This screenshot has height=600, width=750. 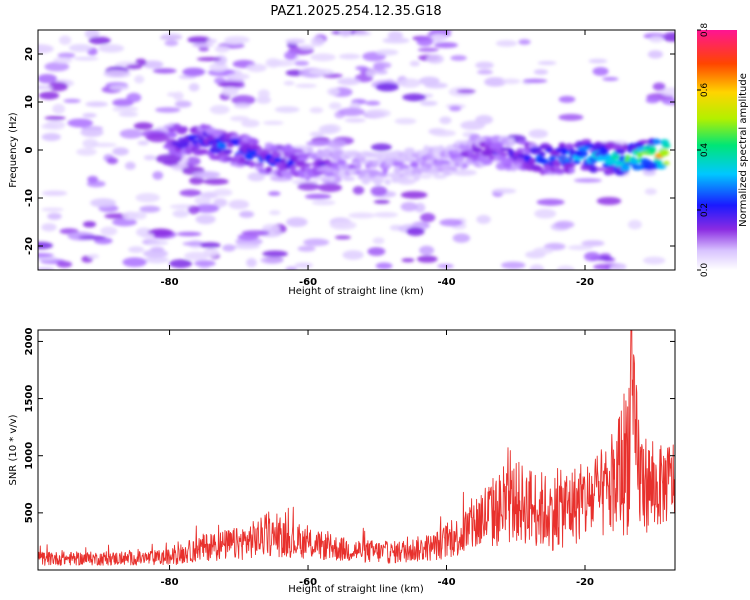 I want to click on colorbar-tick-label: 0.0, so click(x=705, y=270).